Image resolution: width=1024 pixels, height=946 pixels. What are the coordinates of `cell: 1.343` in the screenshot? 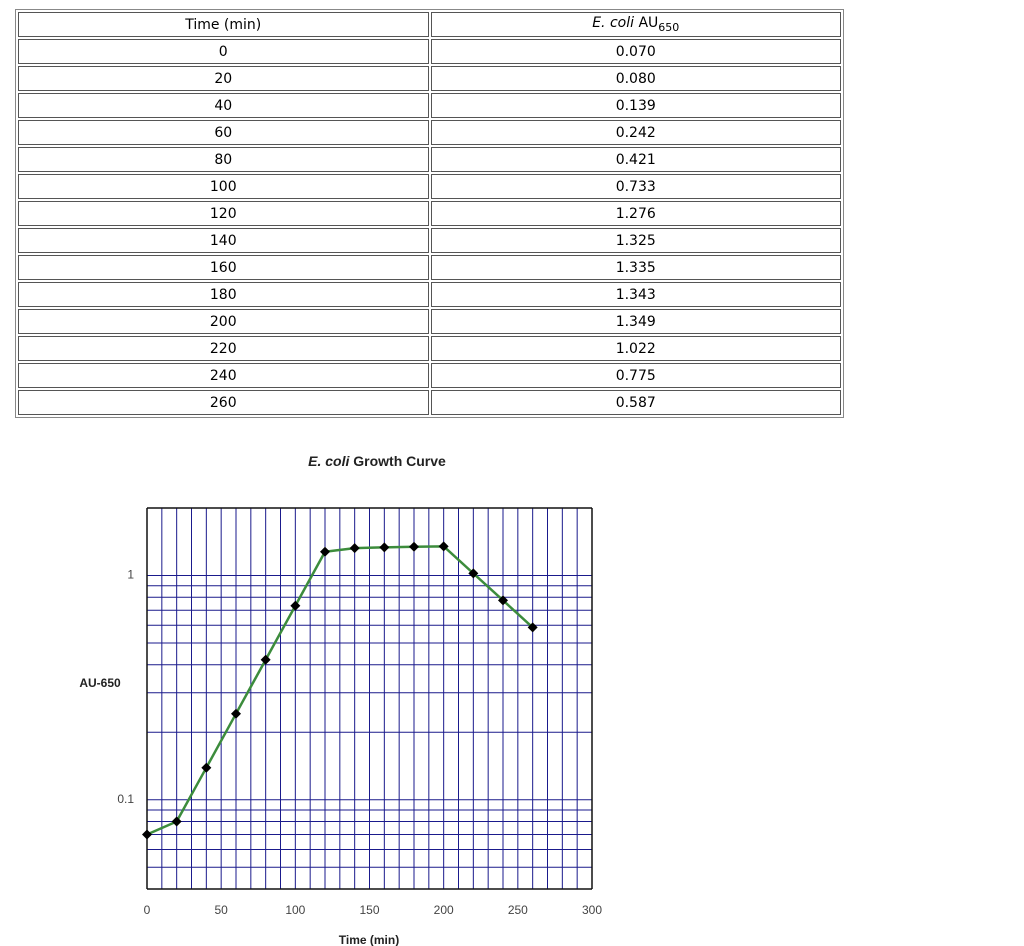 It's located at (635, 294).